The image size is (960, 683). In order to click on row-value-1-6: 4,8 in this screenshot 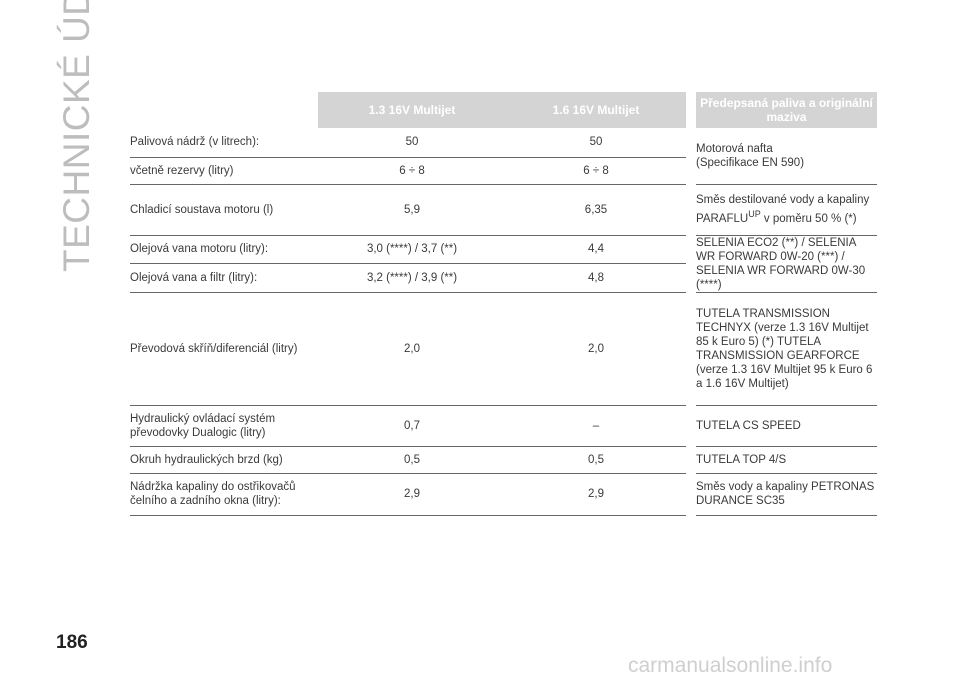, I will do `click(596, 278)`.